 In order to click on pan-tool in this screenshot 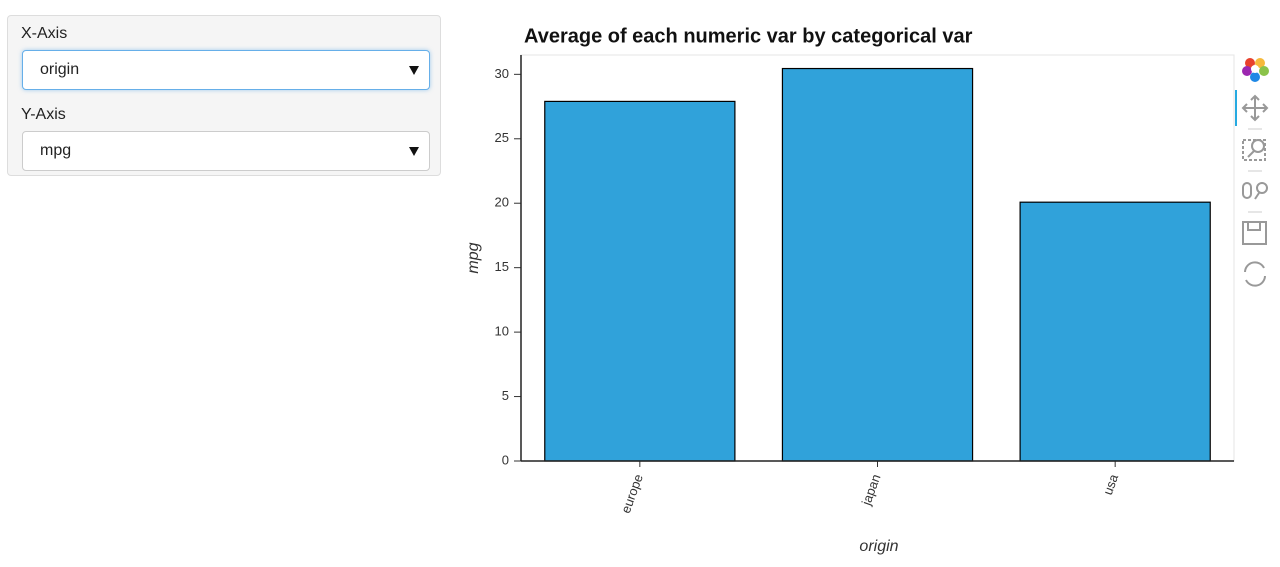, I will do `click(1255, 108)`.